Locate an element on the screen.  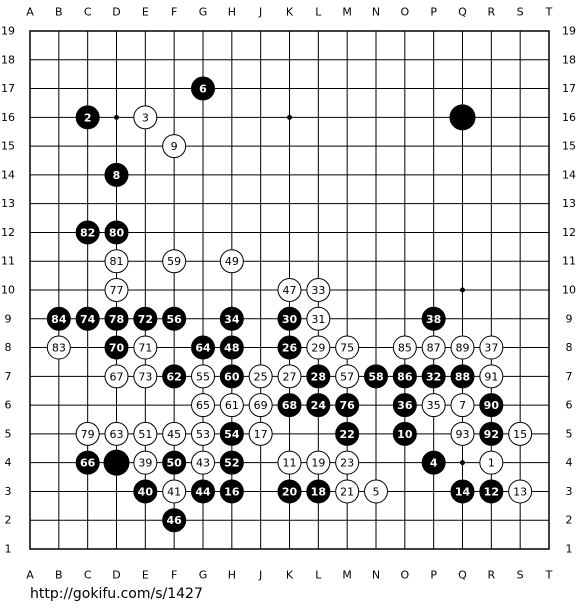
row-label: 3 is located at coordinates (8, 491).